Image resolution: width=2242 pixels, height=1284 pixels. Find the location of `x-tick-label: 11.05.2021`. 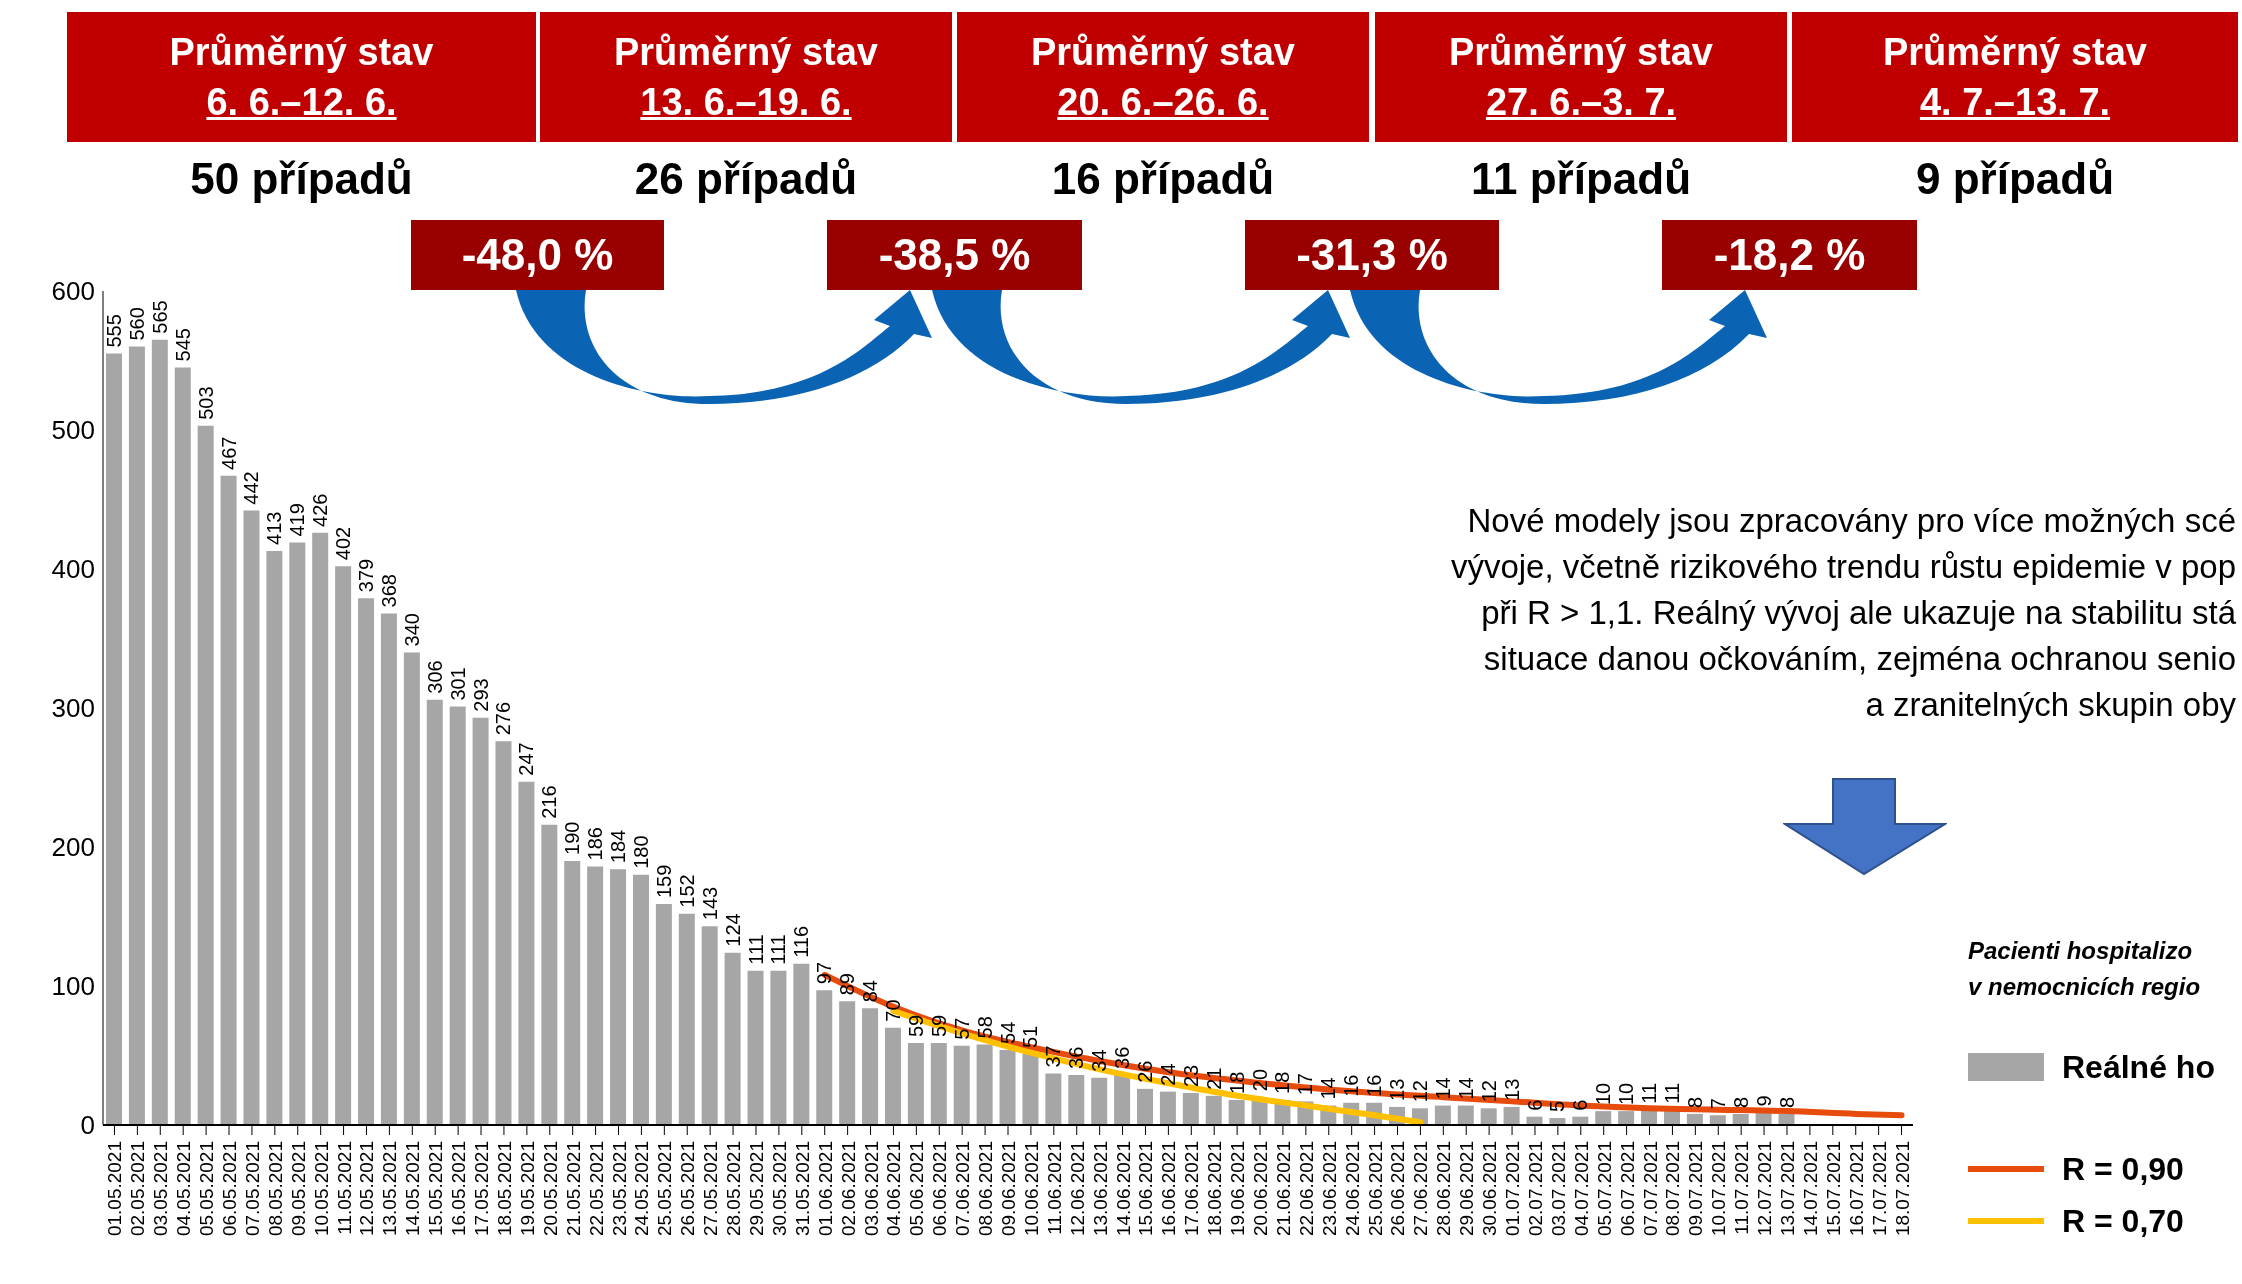

x-tick-label: 11.05.2021 is located at coordinates (344, 1188).